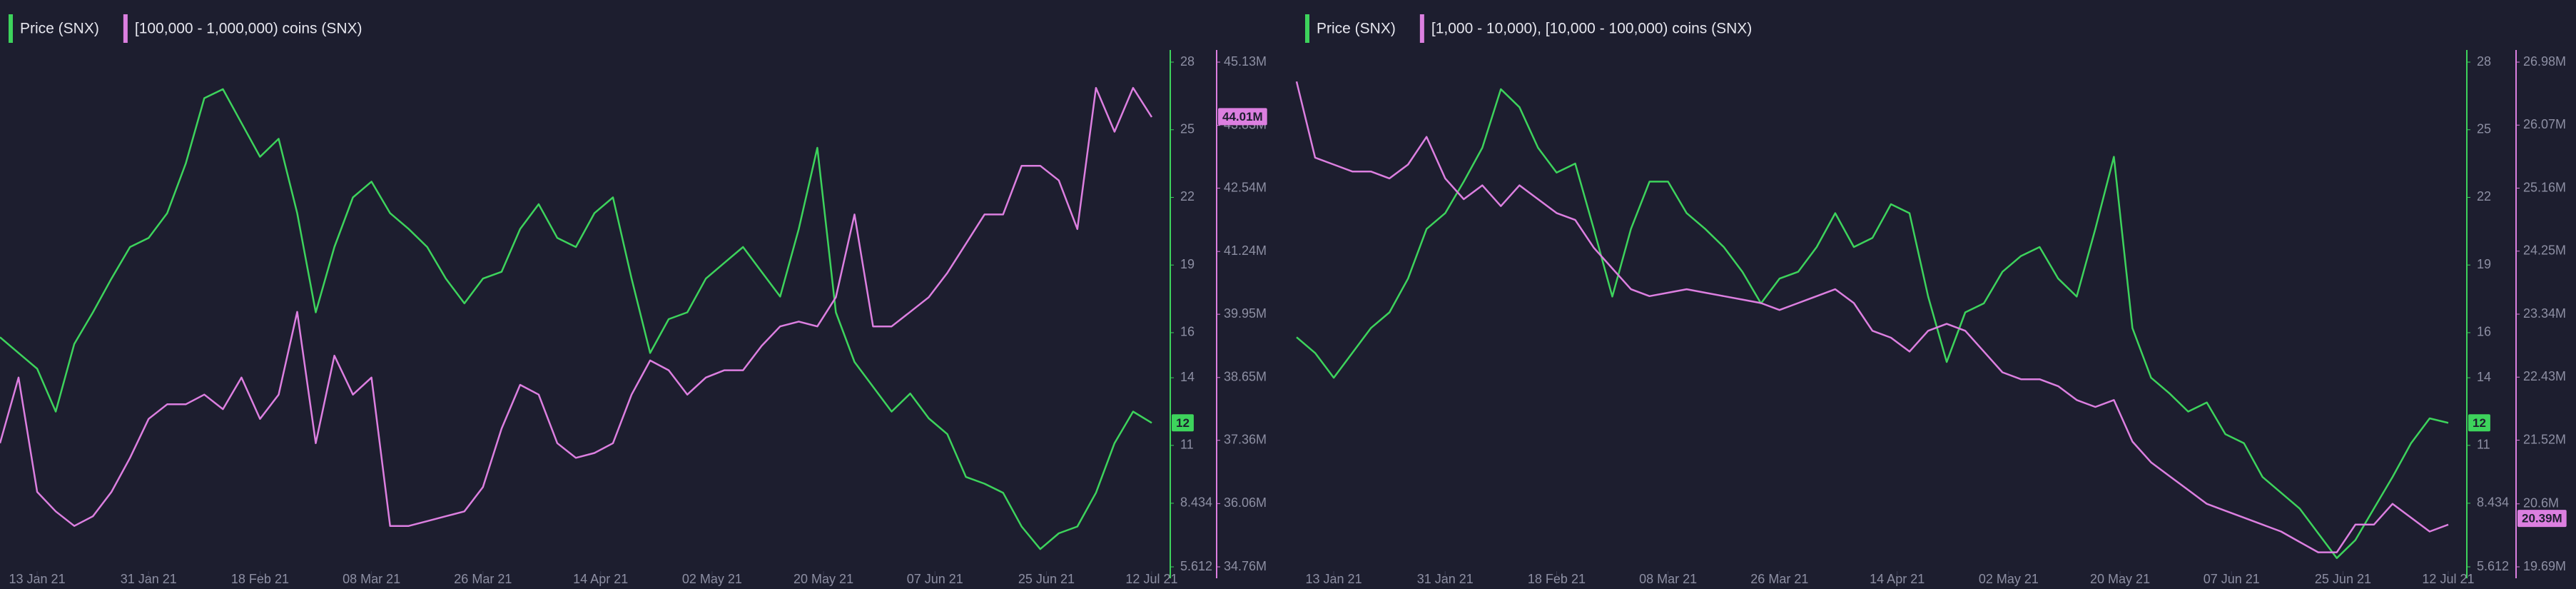 Image resolution: width=2576 pixels, height=589 pixels. Describe the element at coordinates (1245, 377) in the screenshot. I see `y2-tick-label: 38.65M` at that location.